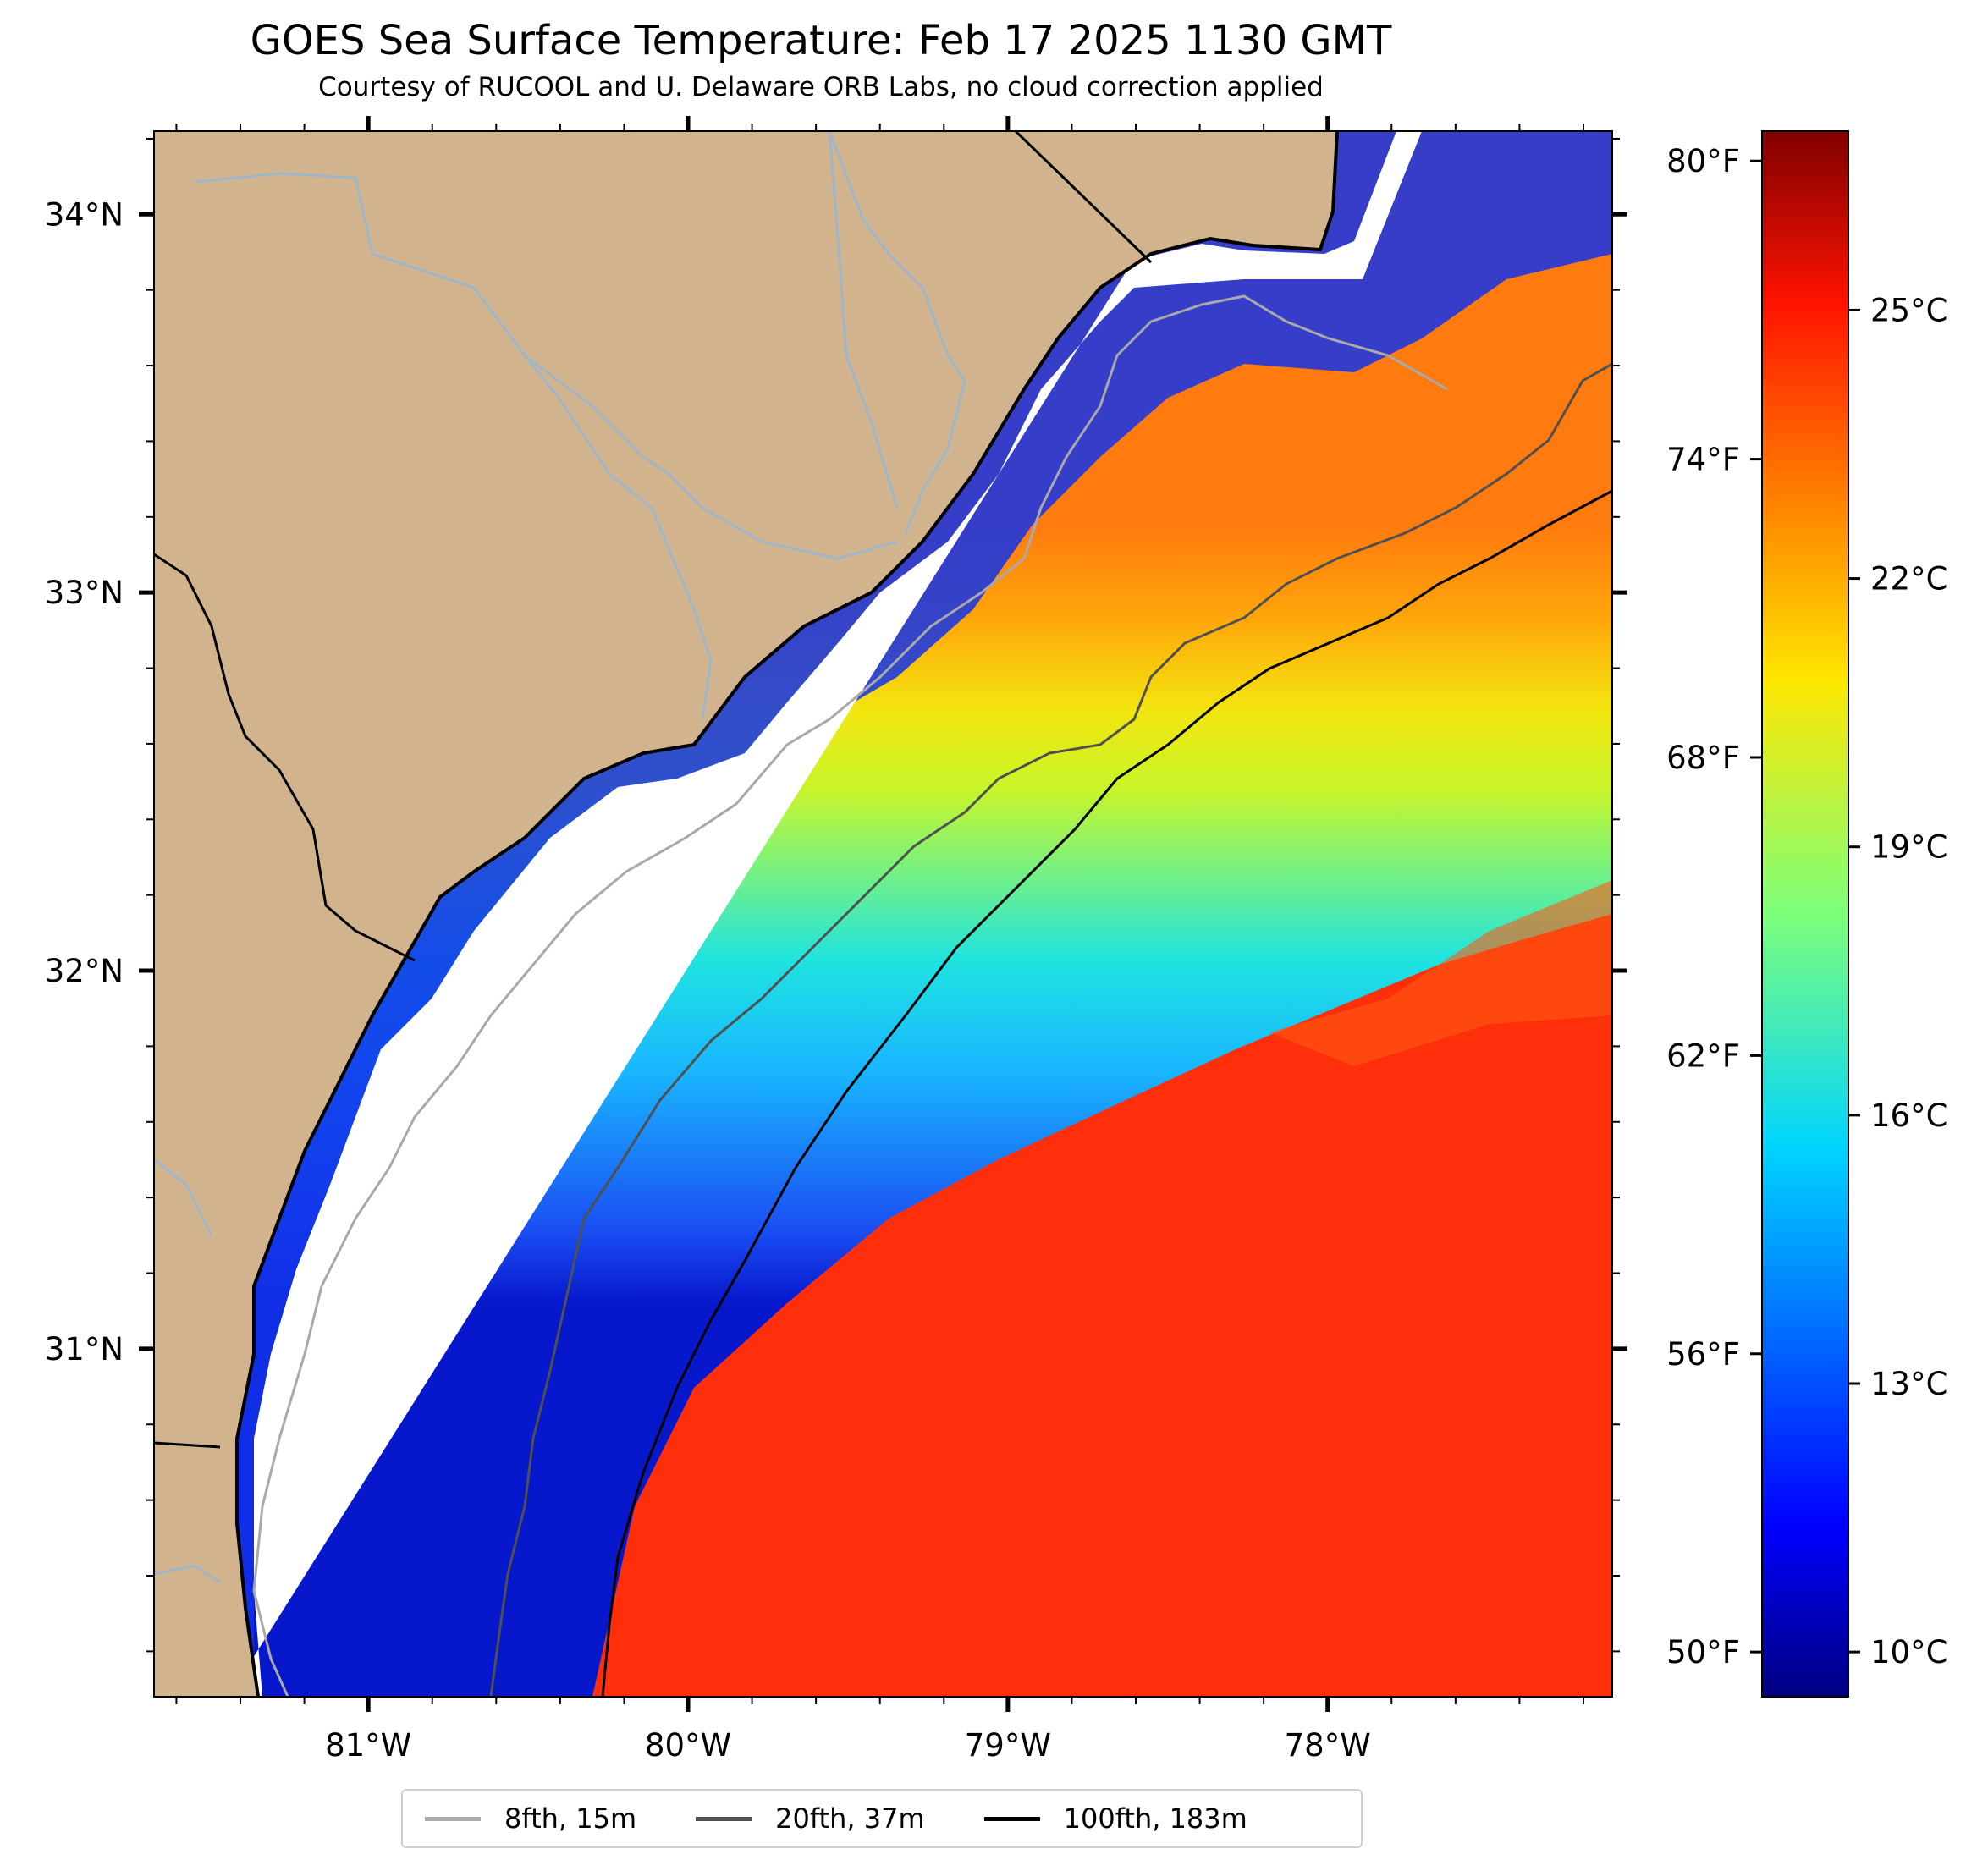 The image size is (1988, 1871). I want to click on celsius-tick-label: 10°C, so click(1908, 1652).